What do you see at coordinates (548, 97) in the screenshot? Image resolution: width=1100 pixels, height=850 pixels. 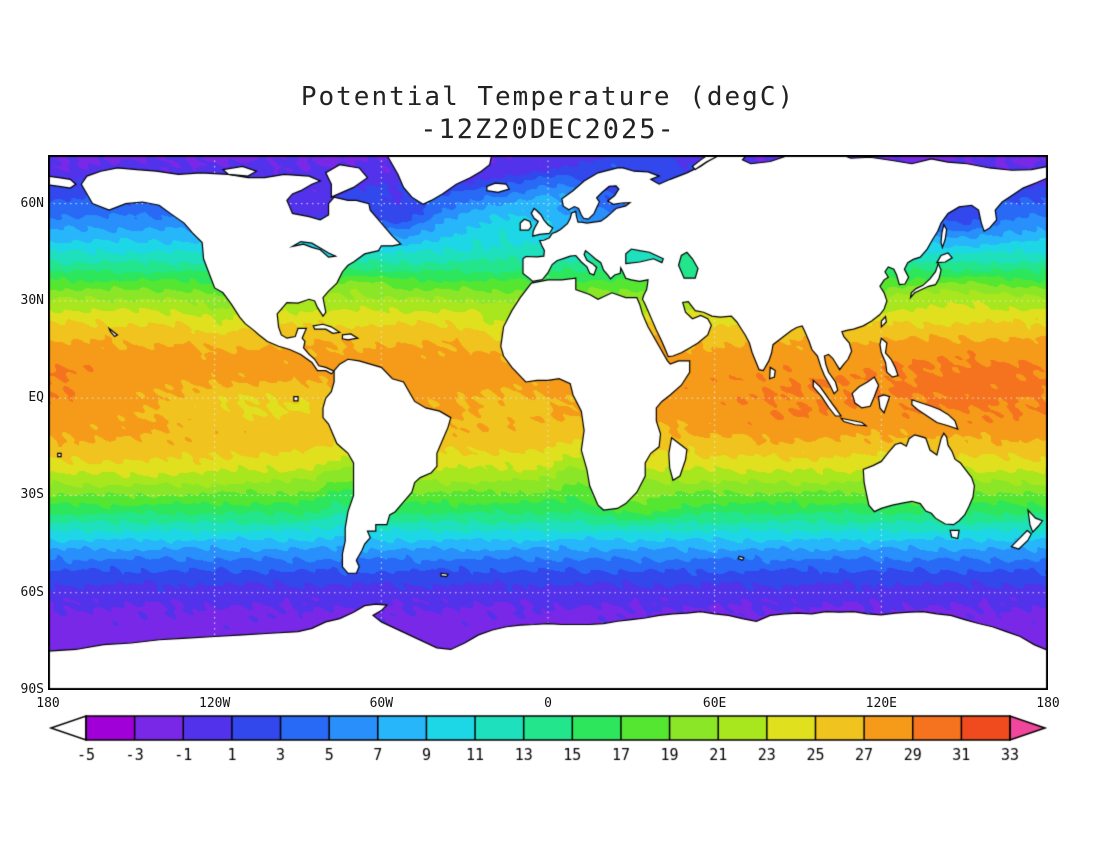 I see `chart-title: Potential Temperature (degC)` at bounding box center [548, 97].